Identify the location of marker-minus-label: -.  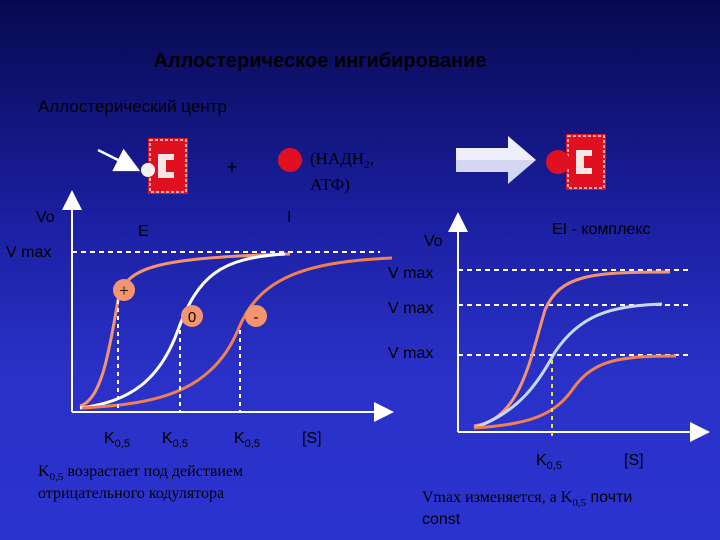
(256, 317).